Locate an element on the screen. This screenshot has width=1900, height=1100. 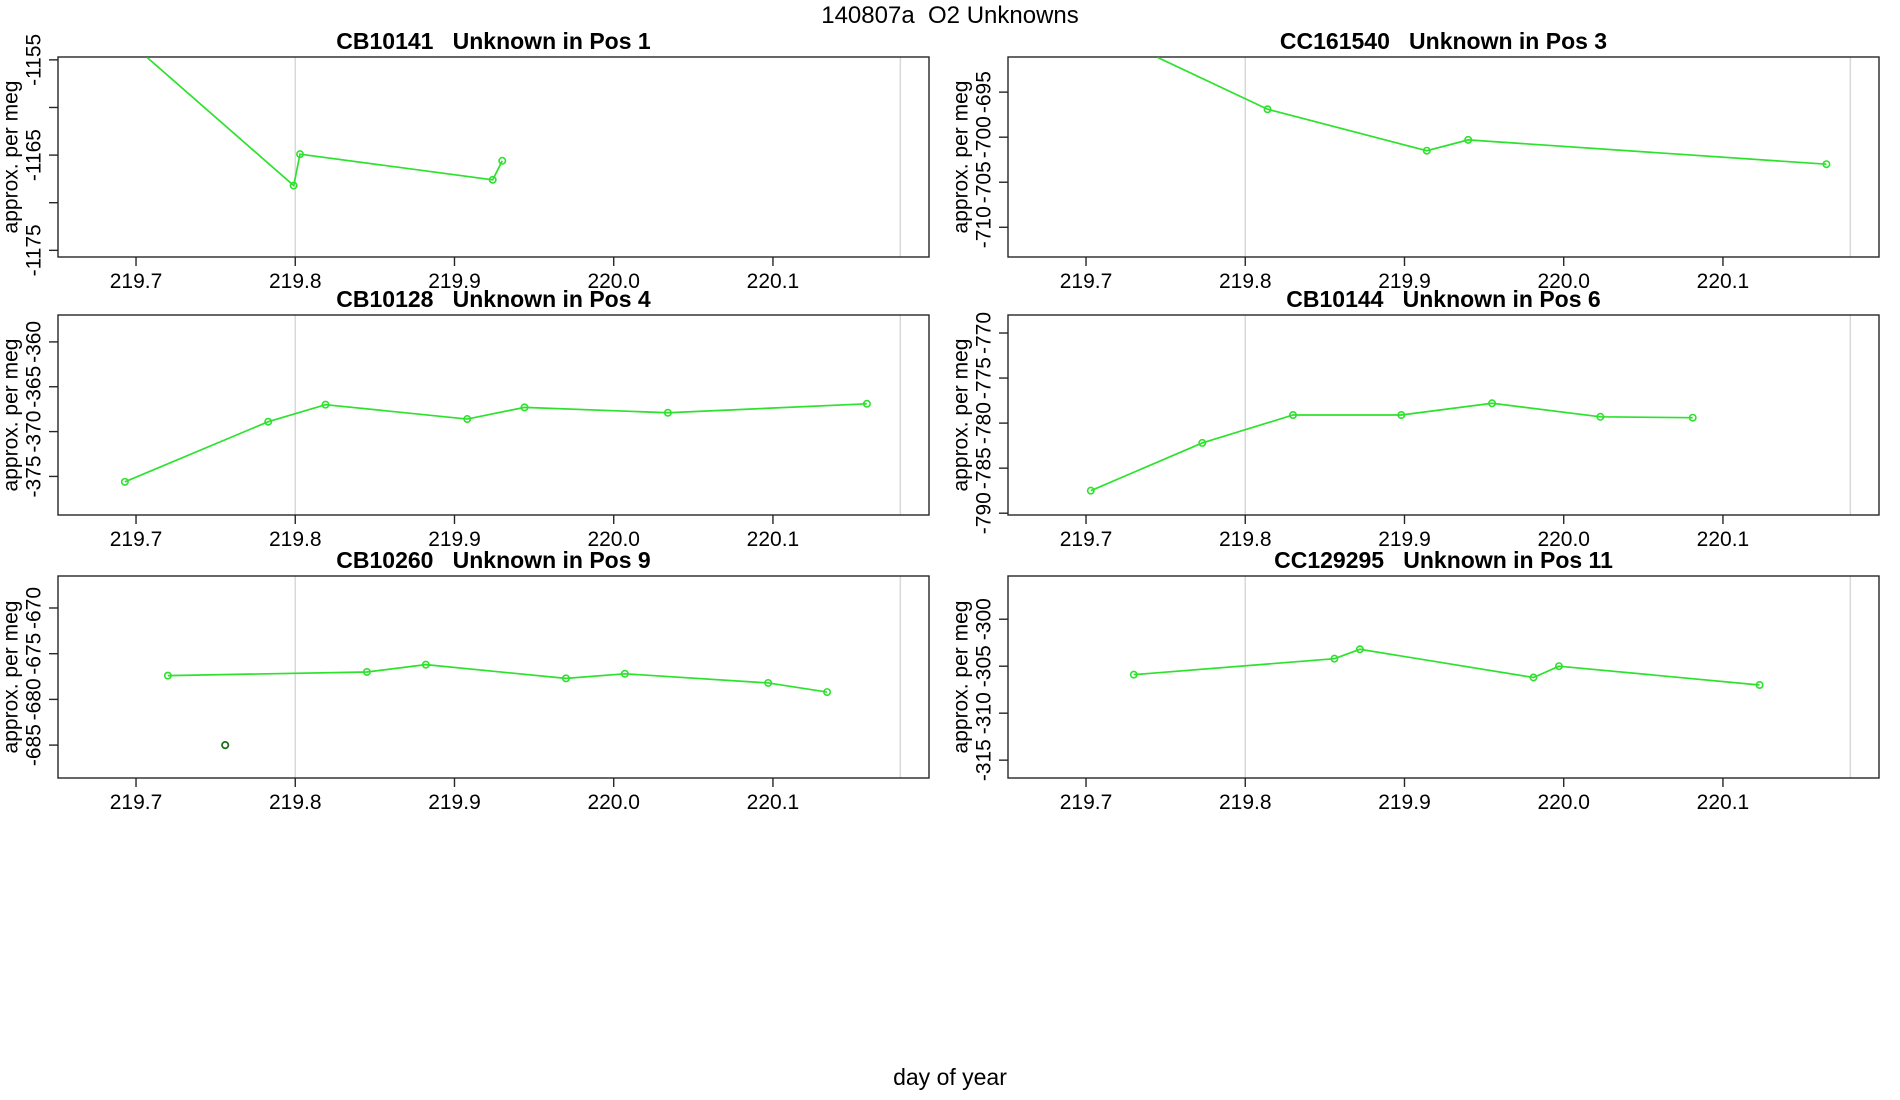
y-tick-label: -365 is located at coordinates (34, 387).